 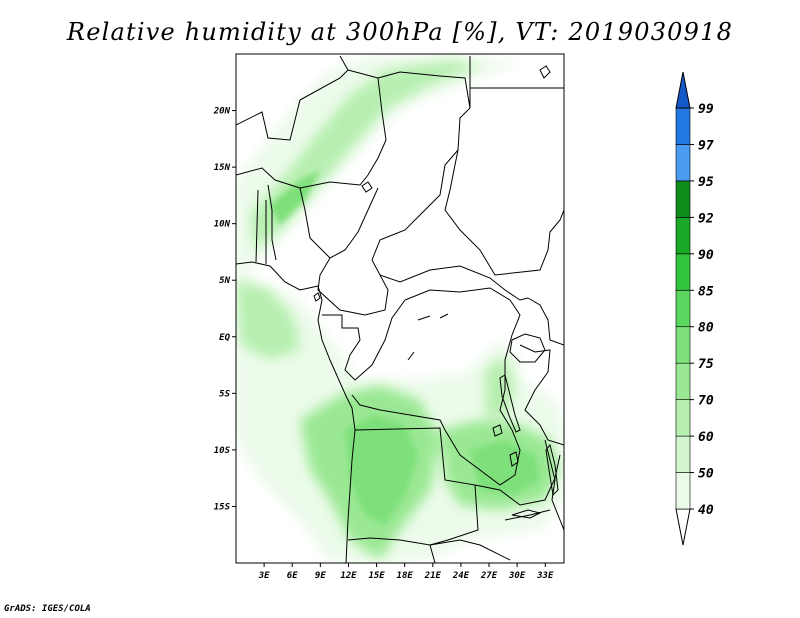 I want to click on border-angola, so click(x=413, y=486).